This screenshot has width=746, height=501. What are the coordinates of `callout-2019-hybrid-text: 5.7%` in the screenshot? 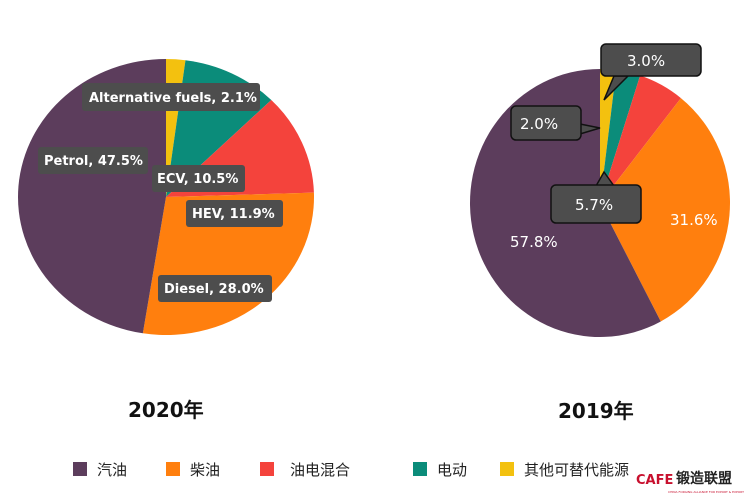 It's located at (594, 205).